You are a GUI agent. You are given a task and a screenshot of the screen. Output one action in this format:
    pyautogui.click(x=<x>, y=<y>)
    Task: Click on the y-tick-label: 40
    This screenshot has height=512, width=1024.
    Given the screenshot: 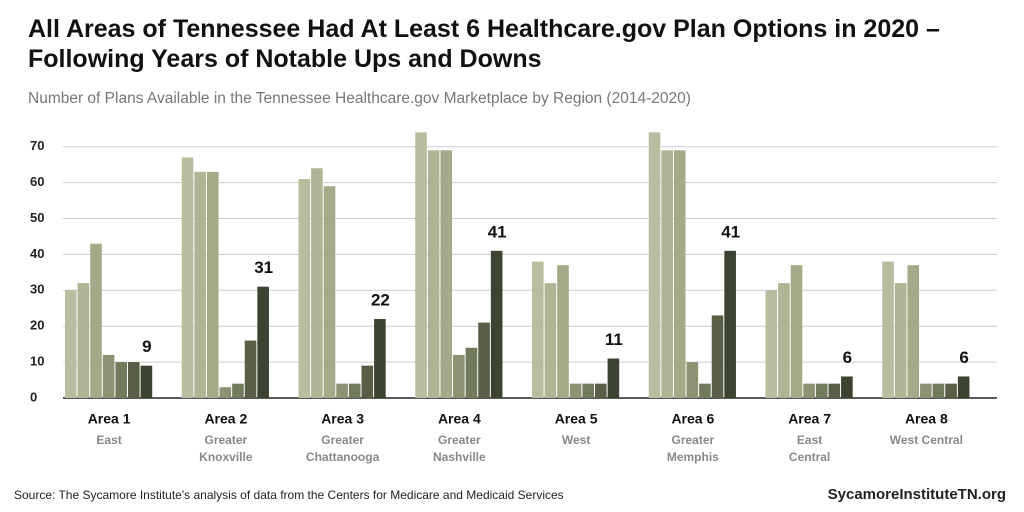 What is the action you would take?
    pyautogui.click(x=37, y=253)
    